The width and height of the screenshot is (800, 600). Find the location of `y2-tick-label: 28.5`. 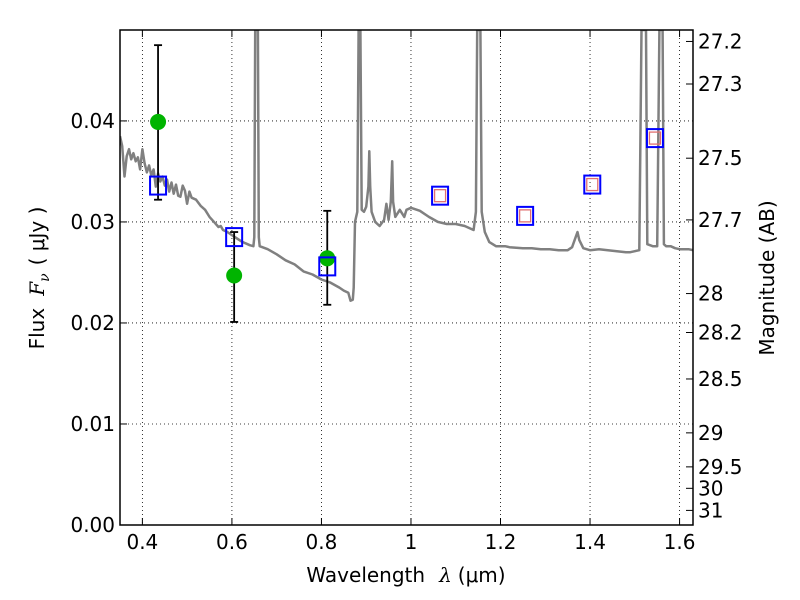

y2-tick-label: 28.5 is located at coordinates (720, 379).